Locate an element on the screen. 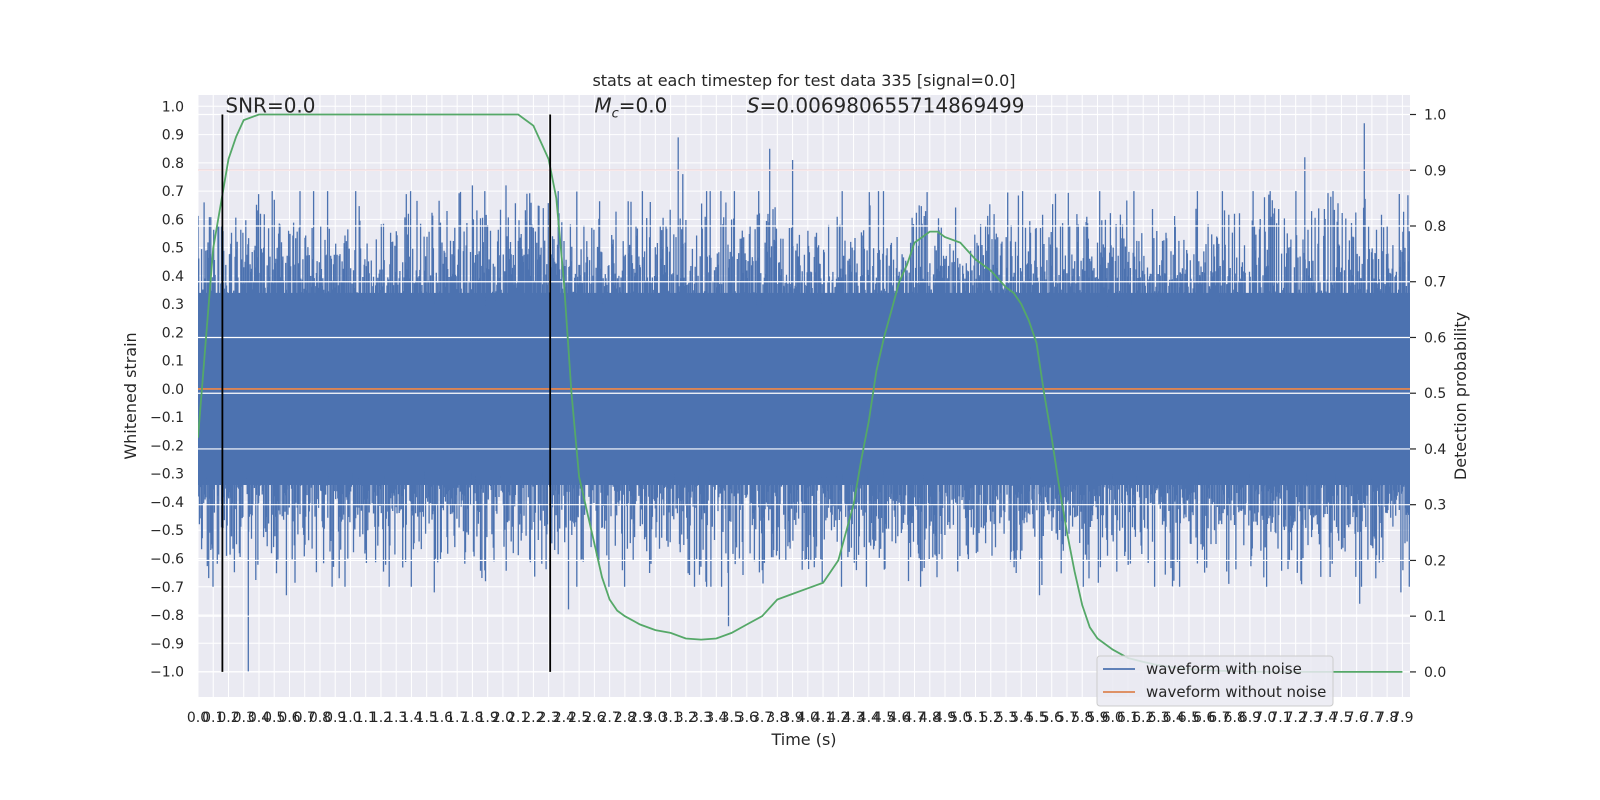  y-axis-label: Whitened strain is located at coordinates (130, 395).